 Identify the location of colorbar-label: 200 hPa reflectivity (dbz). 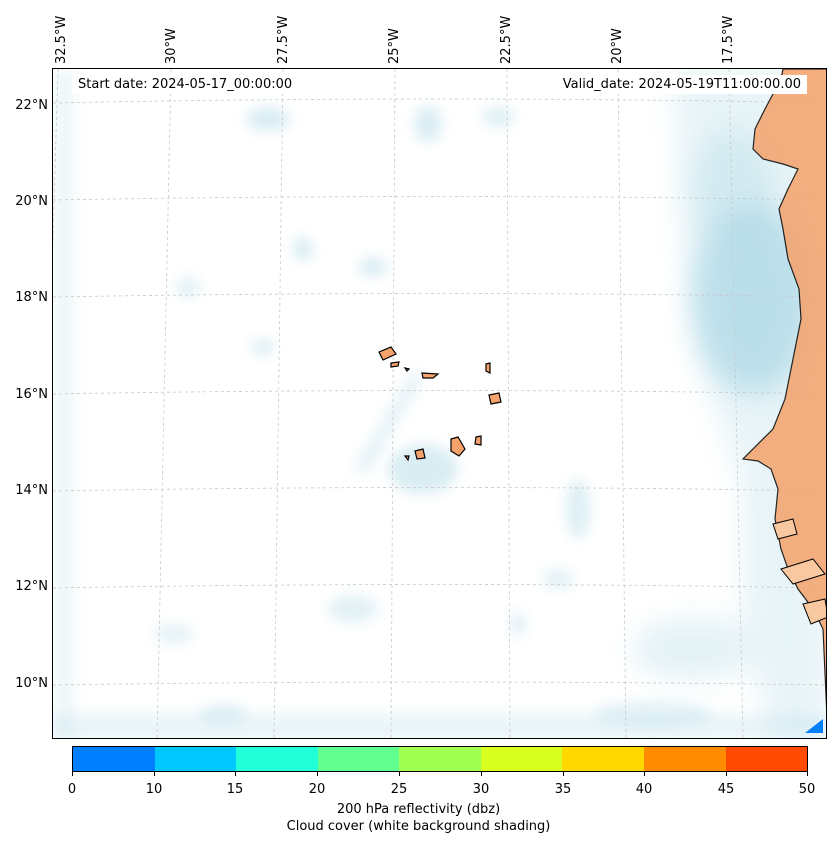
(418, 809).